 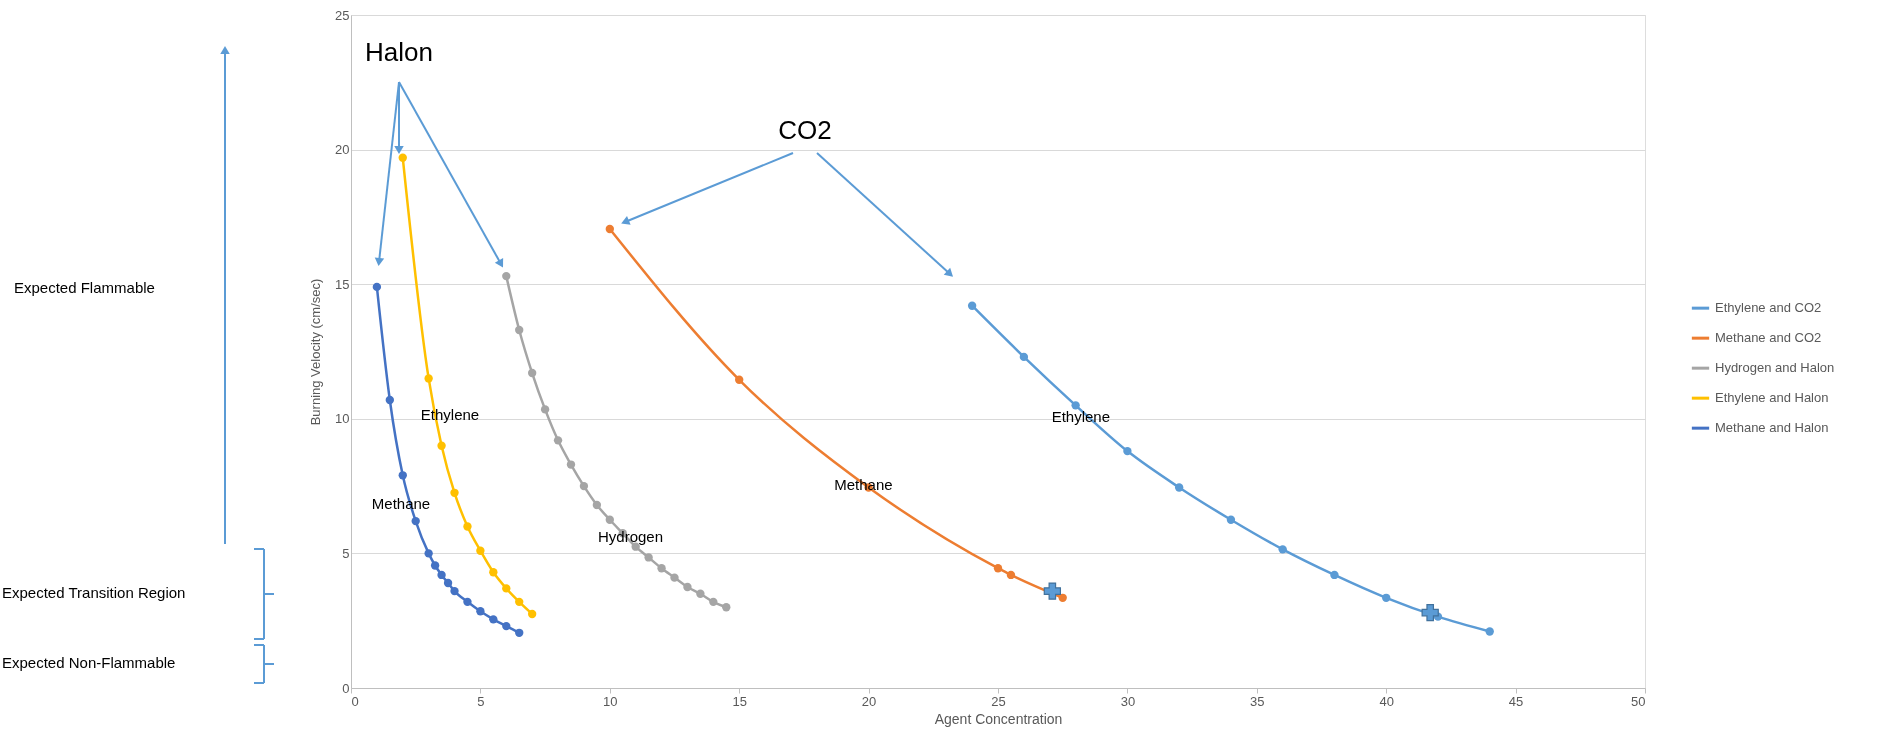 I want to click on y-tick-label: 25, so click(x=342, y=15).